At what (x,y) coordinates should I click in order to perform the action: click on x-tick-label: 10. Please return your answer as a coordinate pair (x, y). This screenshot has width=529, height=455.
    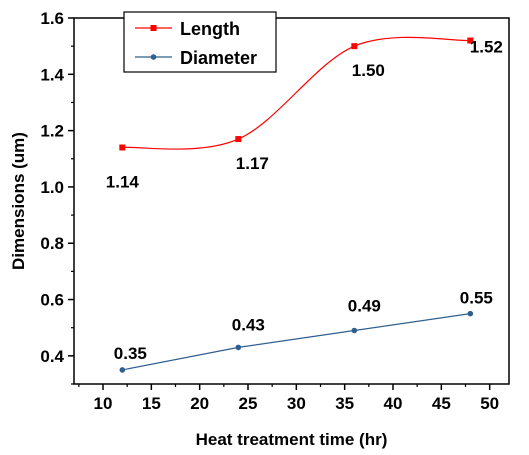
    Looking at the image, I should click on (103, 403).